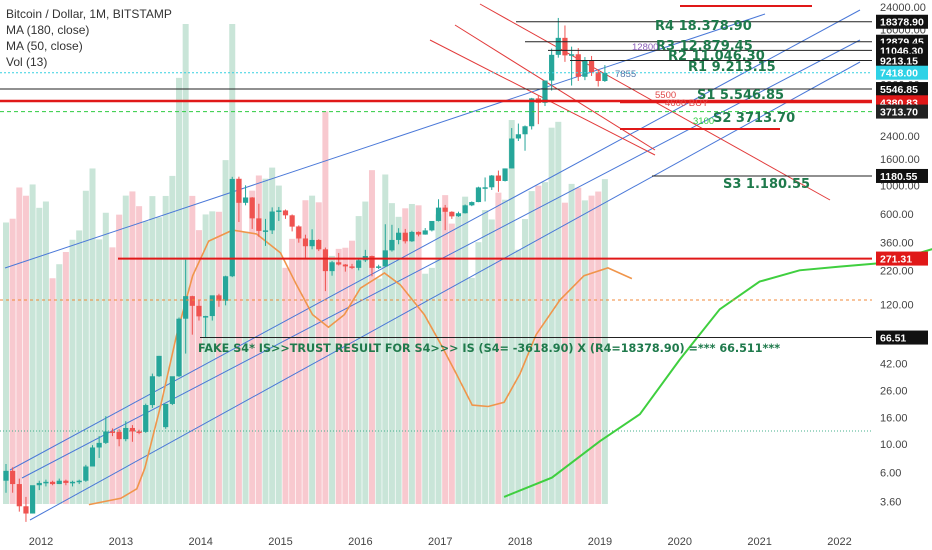  Describe the element at coordinates (703, 26) in the screenshot. I see `ann-r4: R4 18.378.90` at that location.